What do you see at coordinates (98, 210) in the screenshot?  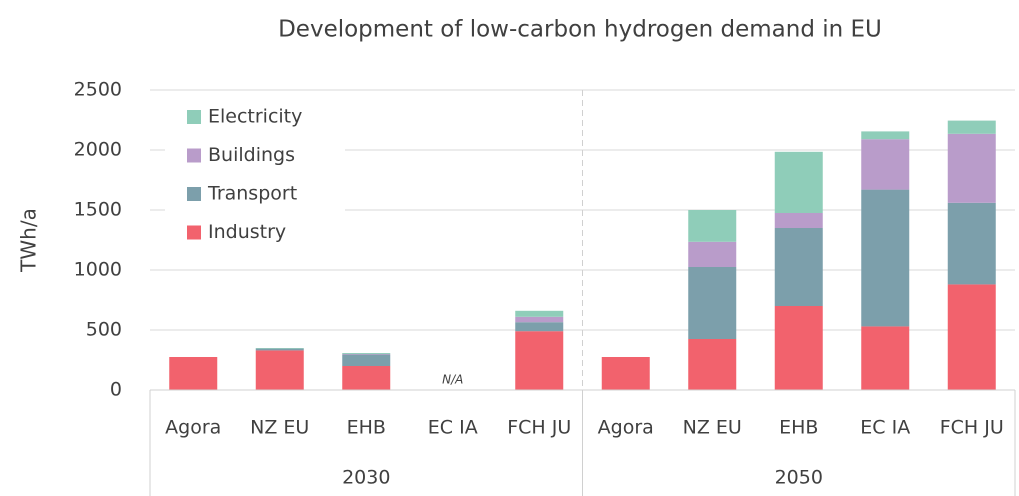 I see `y-tick-label: 1500` at bounding box center [98, 210].